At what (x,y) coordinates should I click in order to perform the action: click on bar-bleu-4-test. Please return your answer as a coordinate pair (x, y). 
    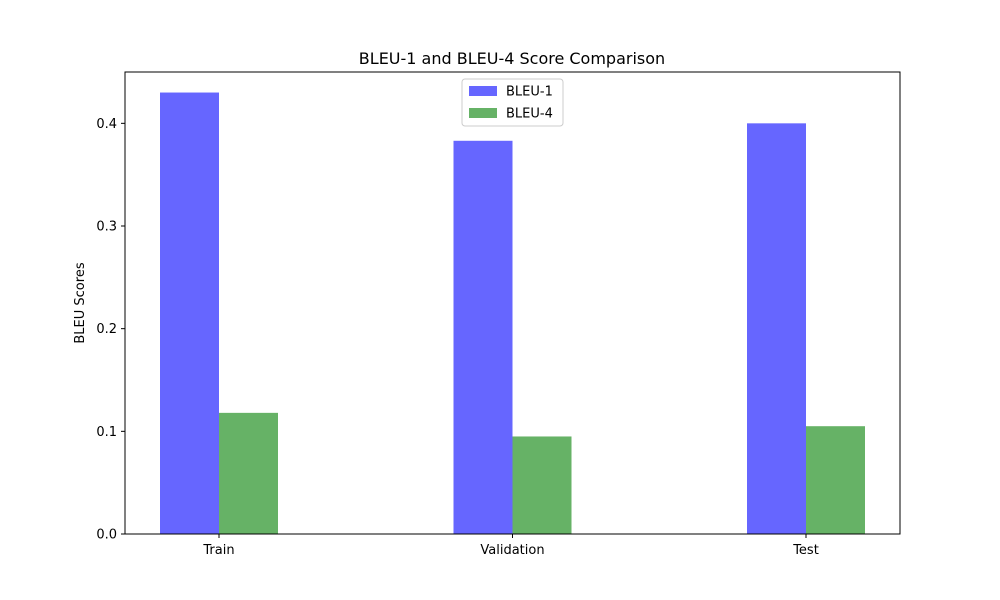
    Looking at the image, I should click on (835, 480).